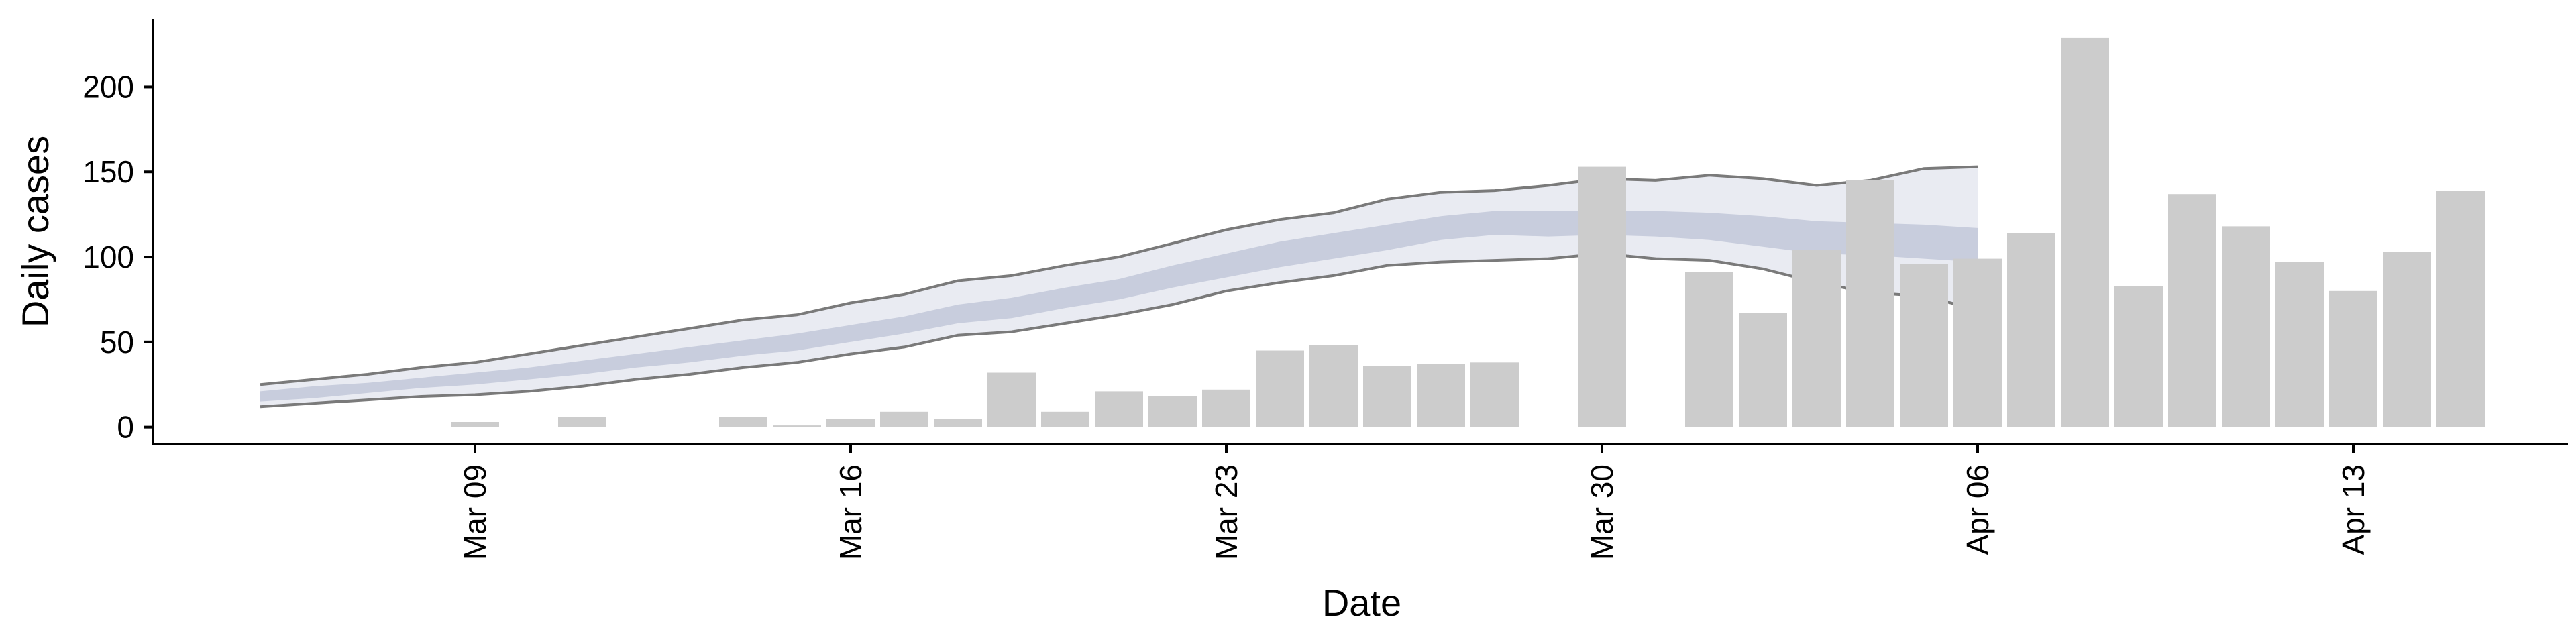 Image resolution: width=2576 pixels, height=644 pixels. Describe the element at coordinates (1226, 512) in the screenshot. I see `x-tick-label-2020-03-23: Mar 23` at that location.